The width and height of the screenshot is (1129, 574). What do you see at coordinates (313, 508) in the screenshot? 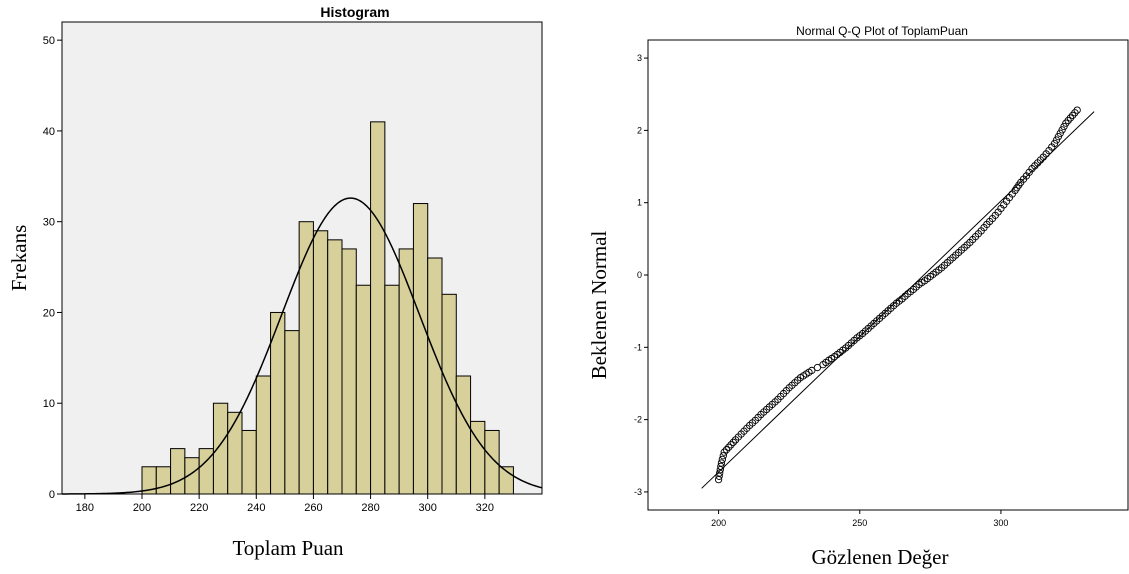
I see `x-tick-label: 260` at bounding box center [313, 508].